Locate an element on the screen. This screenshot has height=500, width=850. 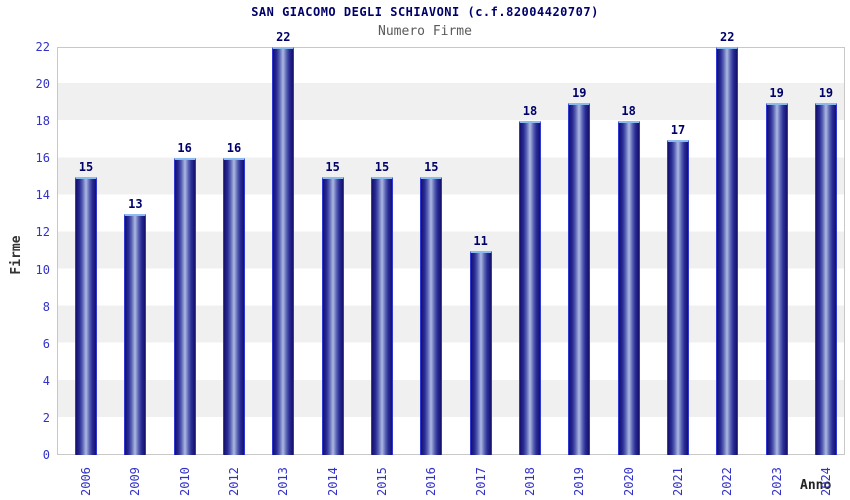
y-tick-label: 2 is located at coordinates (46, 417).